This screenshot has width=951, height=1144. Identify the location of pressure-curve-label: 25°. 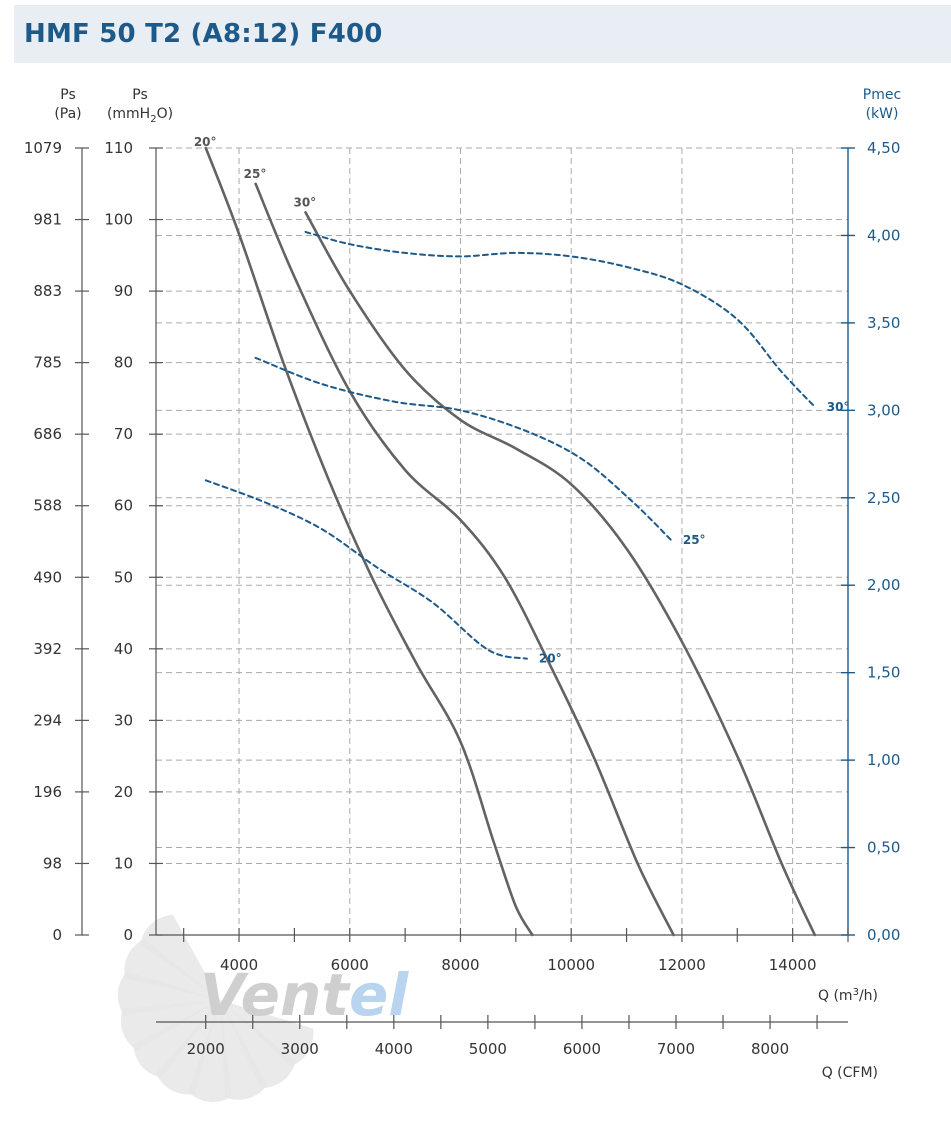
(255, 174).